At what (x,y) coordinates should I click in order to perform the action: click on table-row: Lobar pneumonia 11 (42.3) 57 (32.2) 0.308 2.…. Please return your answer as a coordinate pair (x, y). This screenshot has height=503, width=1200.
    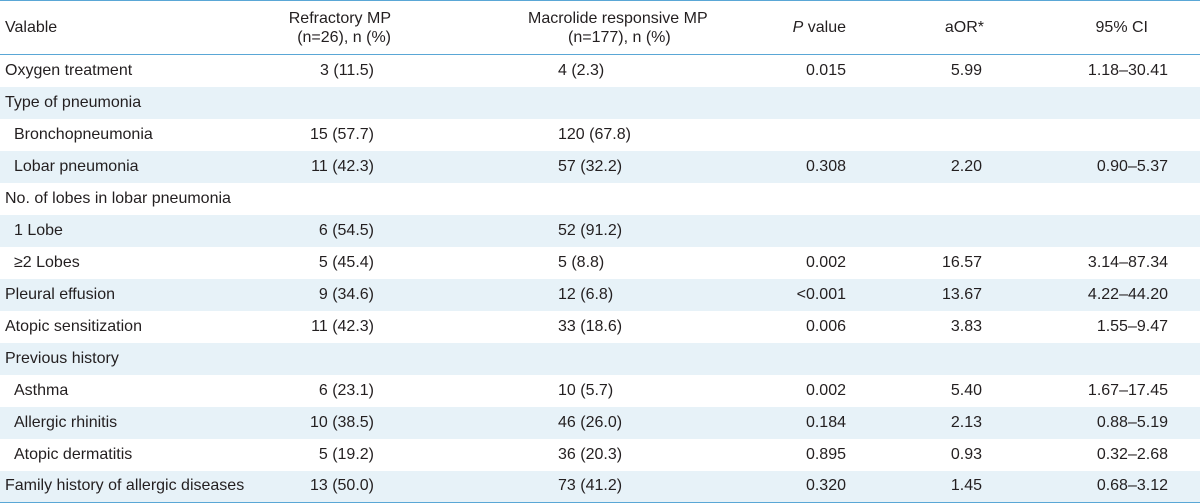
    Looking at the image, I should click on (600, 166).